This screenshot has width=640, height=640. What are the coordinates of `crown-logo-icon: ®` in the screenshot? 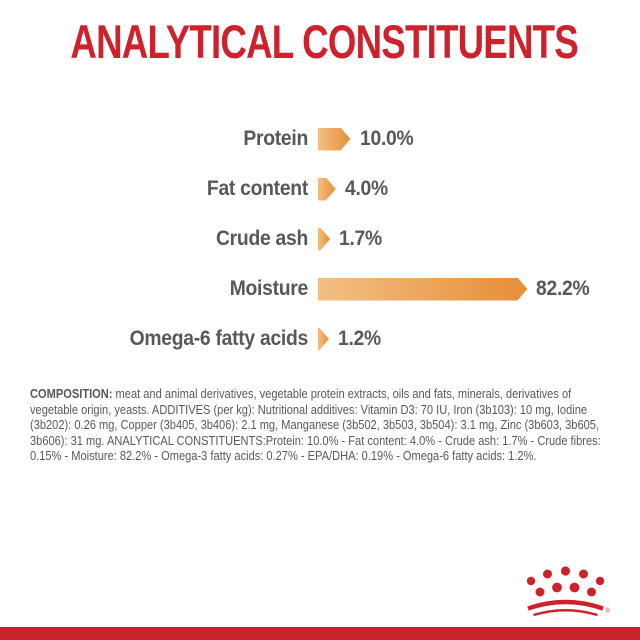 It's located at (568, 591).